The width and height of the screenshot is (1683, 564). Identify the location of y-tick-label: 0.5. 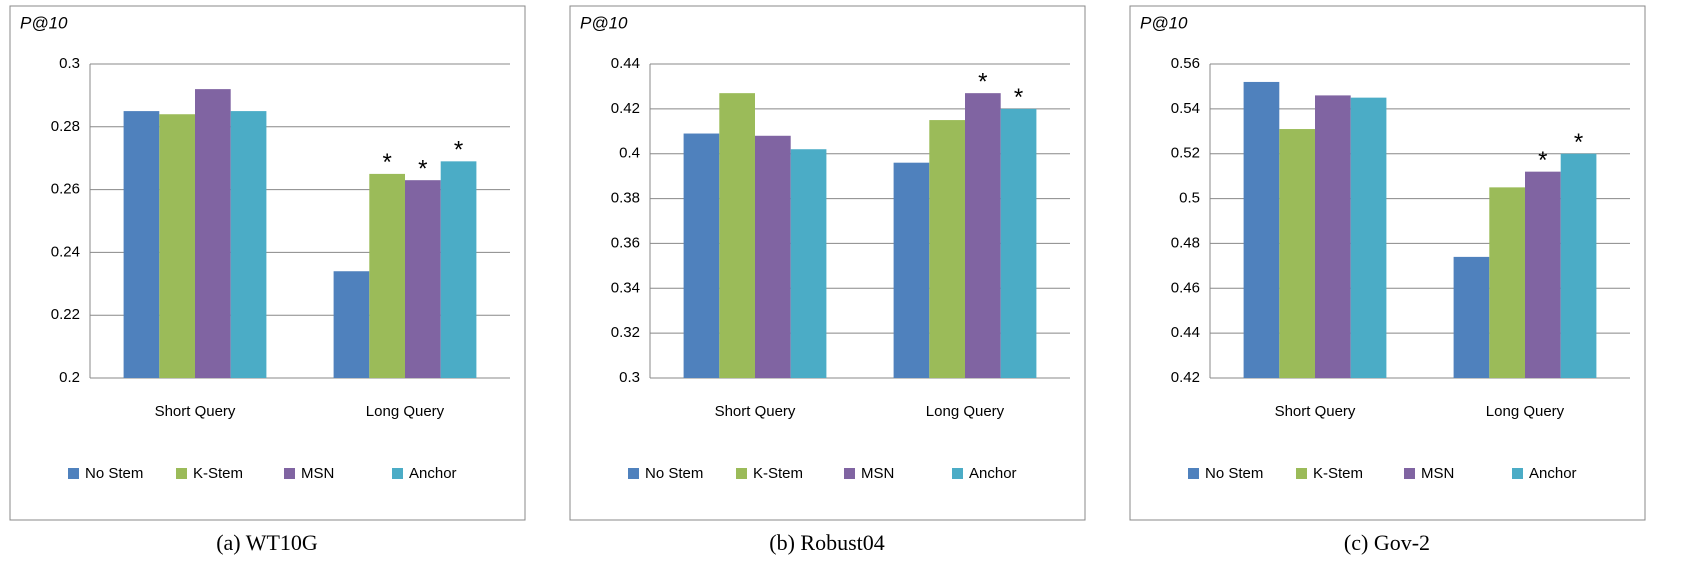
(1189, 198).